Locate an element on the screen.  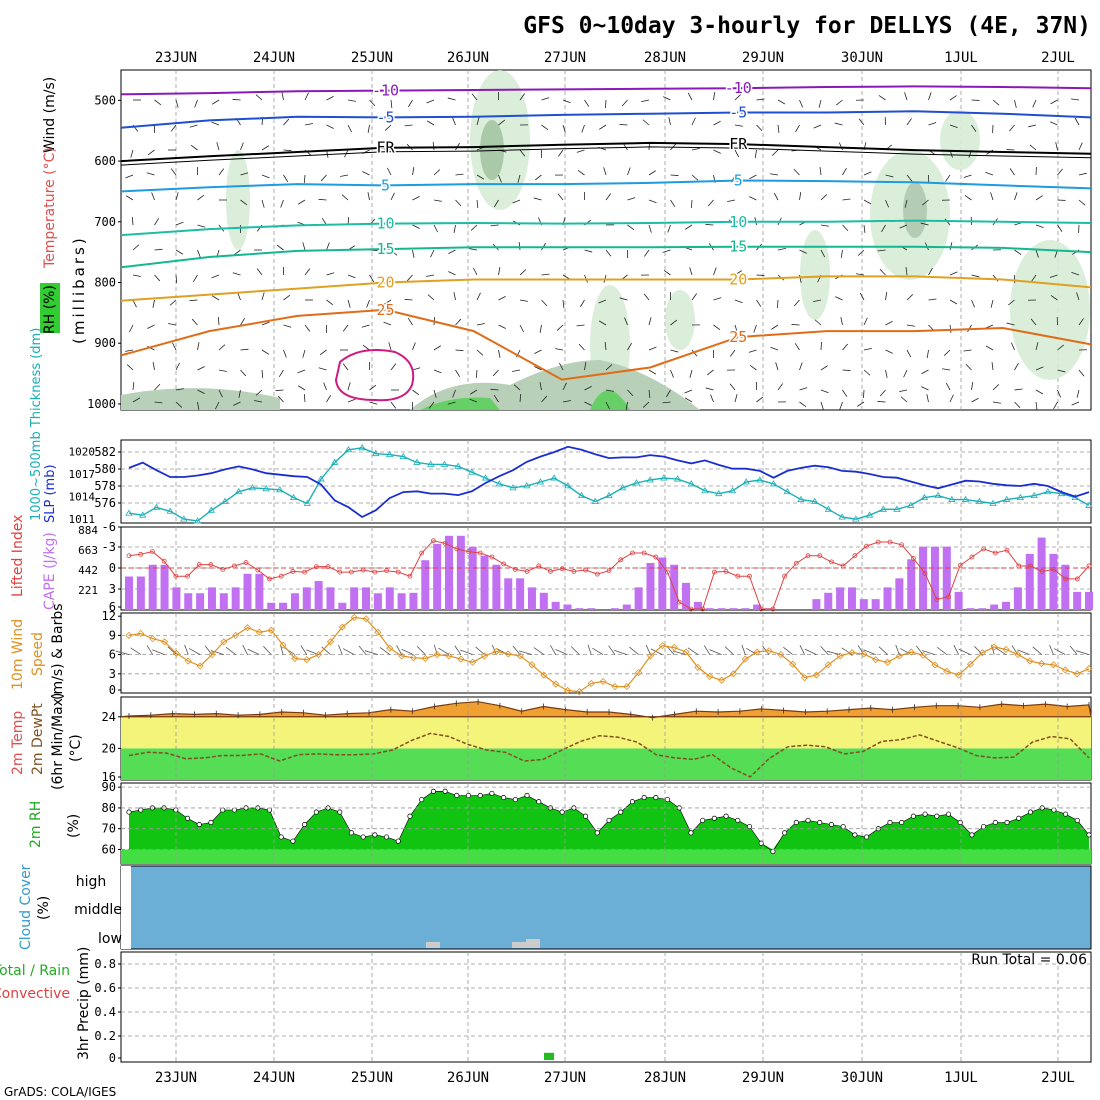
contour-label: -10 is located at coordinates (738, 88).